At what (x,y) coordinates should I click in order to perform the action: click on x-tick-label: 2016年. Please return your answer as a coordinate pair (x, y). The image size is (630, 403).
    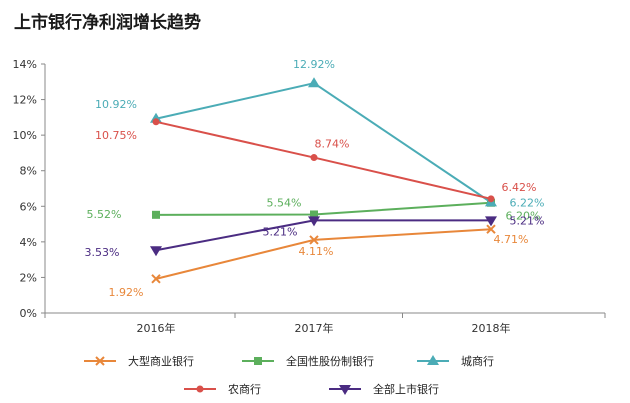
    Looking at the image, I should click on (156, 328).